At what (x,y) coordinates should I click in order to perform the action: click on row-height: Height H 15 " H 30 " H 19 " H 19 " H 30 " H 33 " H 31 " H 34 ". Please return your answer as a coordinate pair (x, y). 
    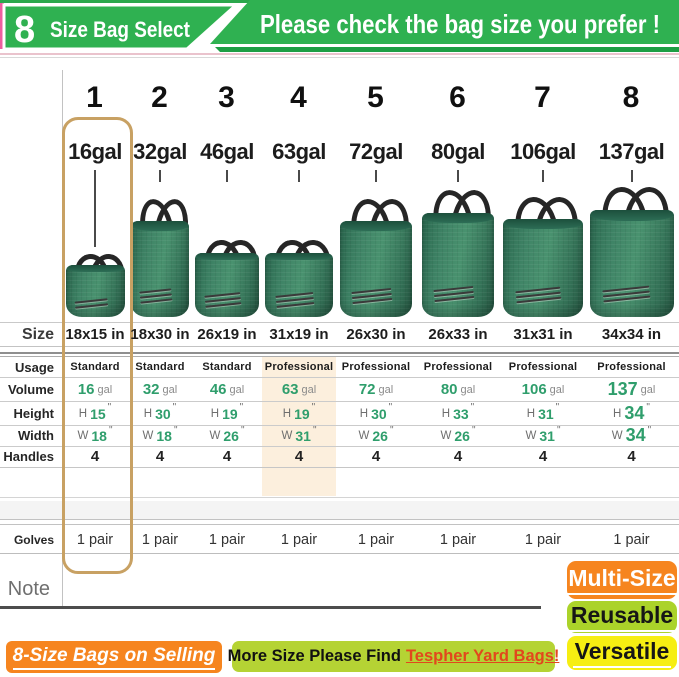
    Looking at the image, I should click on (339, 413).